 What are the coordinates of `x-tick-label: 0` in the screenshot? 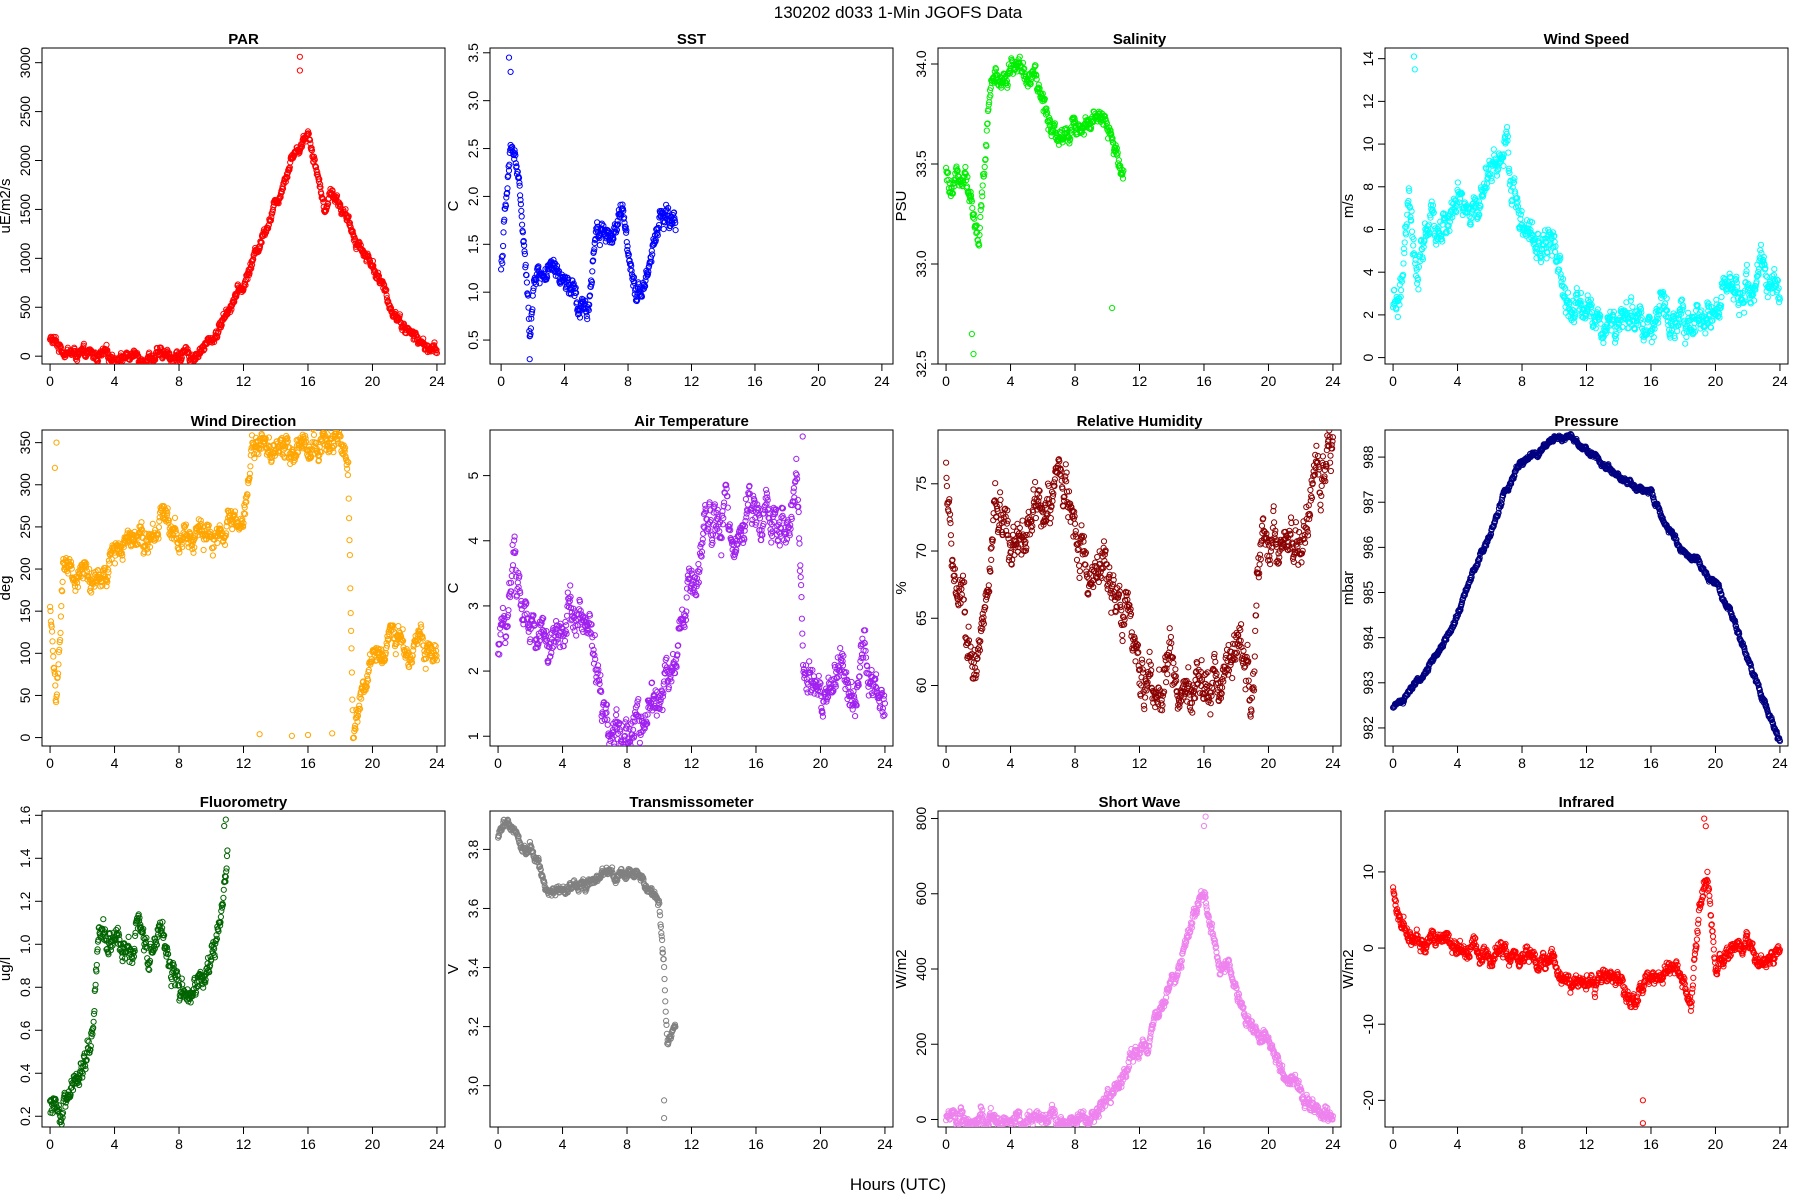 It's located at (50, 763).